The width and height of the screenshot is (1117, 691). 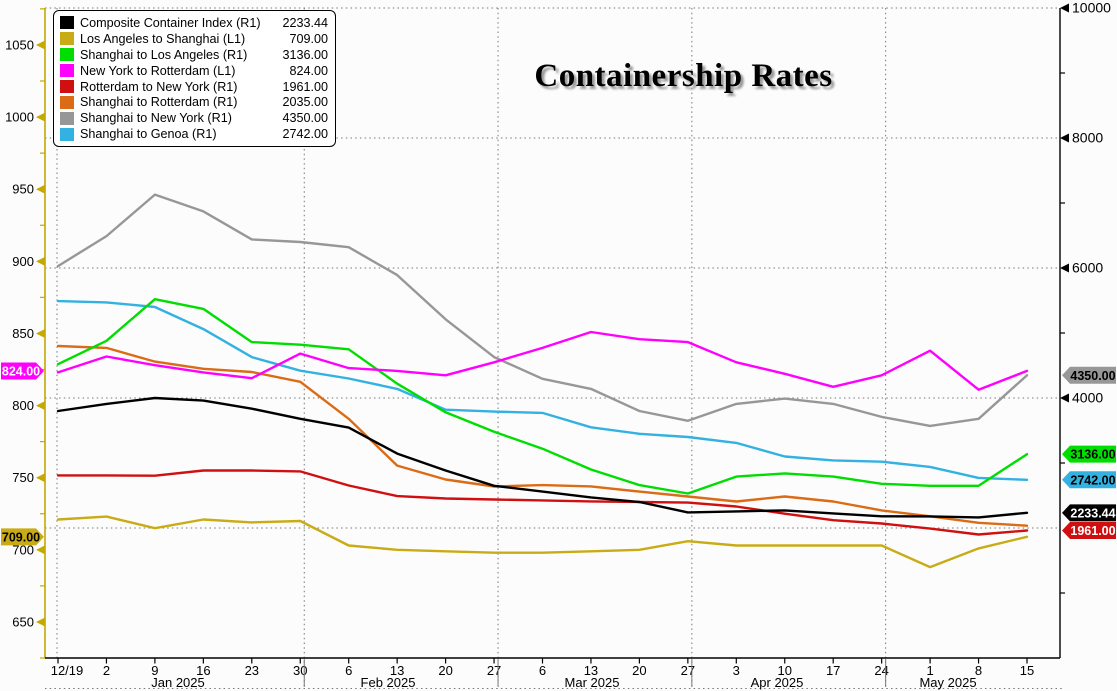 I want to click on legend-item-shanghai-to-los-angeles-r1: Shanghai to Los Angeles (R1) 3136.00, so click(x=194, y=55).